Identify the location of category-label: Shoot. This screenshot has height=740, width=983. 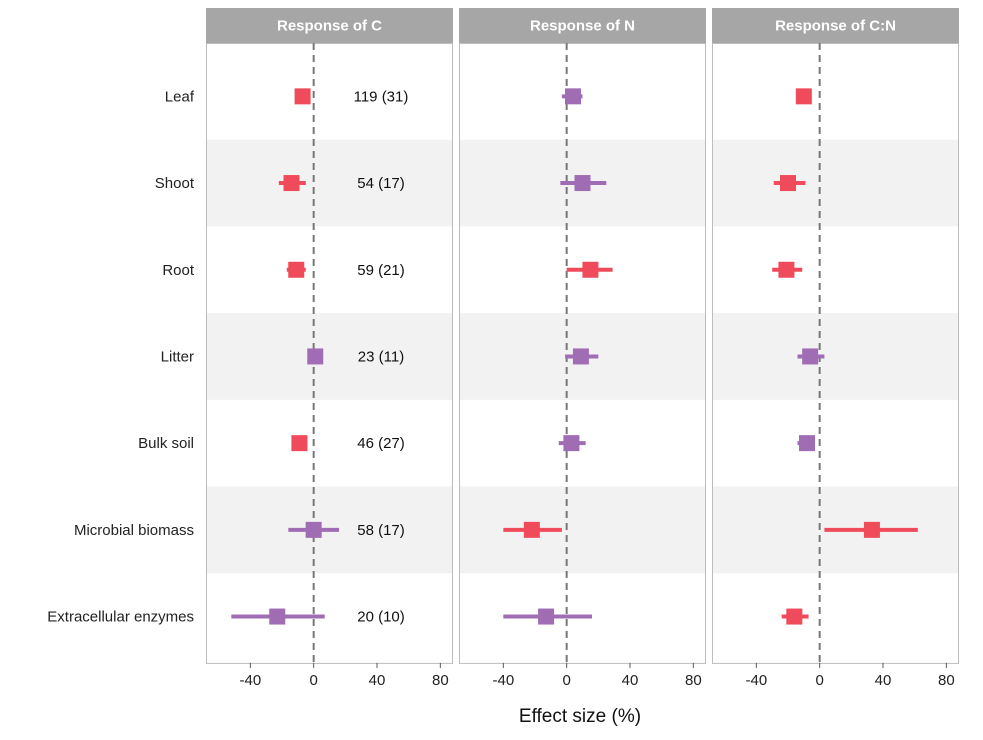
(175, 183).